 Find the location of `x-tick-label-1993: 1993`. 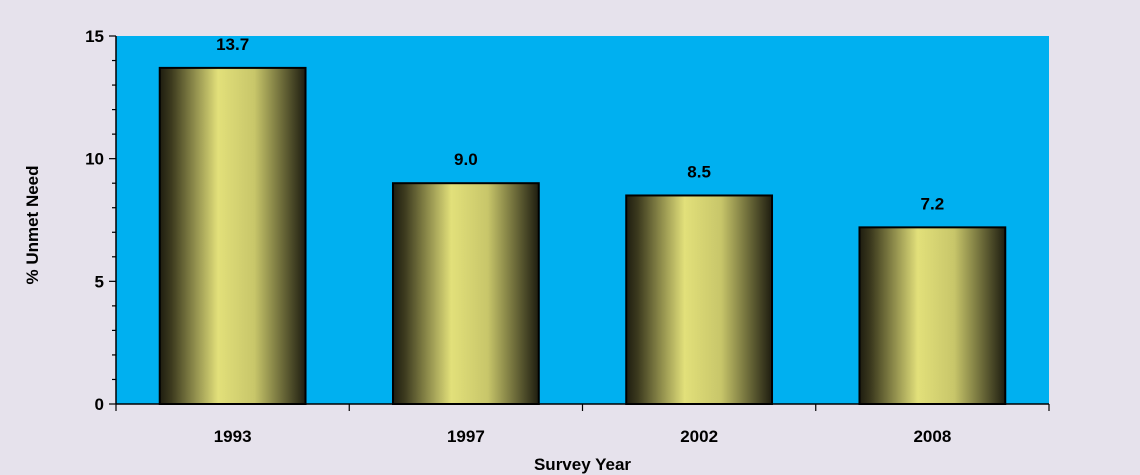

x-tick-label-1993: 1993 is located at coordinates (233, 436).